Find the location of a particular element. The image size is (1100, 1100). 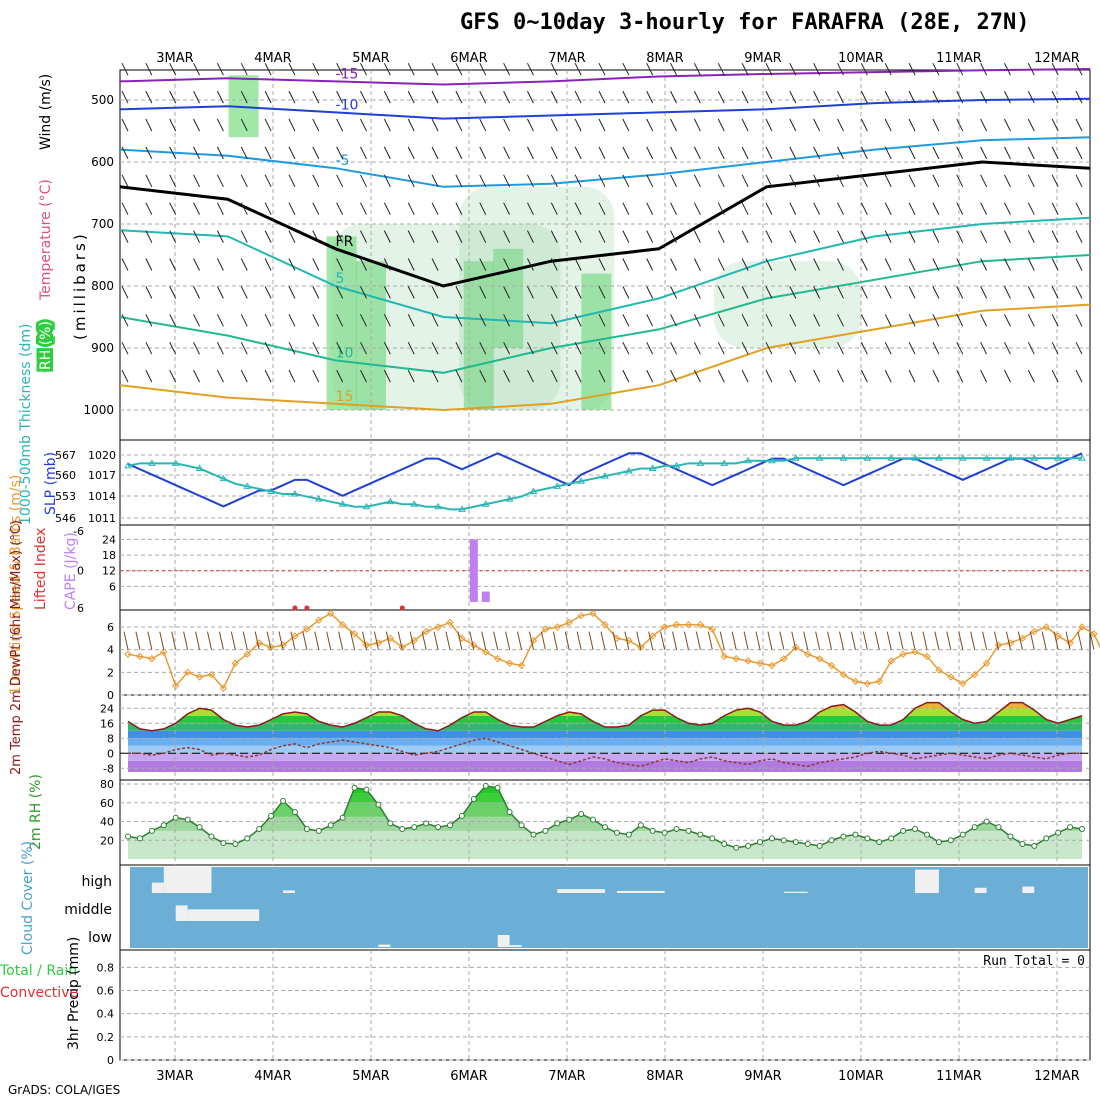

cloud-cell is located at coordinates (187, 880).